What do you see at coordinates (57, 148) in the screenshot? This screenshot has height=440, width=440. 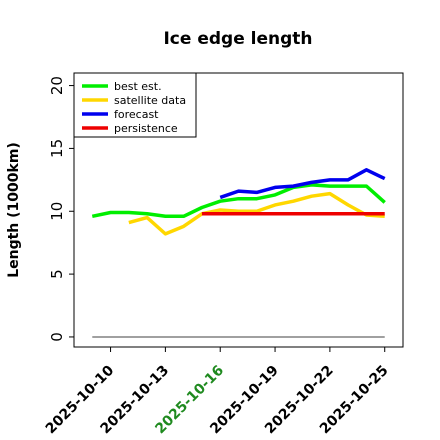 I see `y-tick-label: 15` at bounding box center [57, 148].